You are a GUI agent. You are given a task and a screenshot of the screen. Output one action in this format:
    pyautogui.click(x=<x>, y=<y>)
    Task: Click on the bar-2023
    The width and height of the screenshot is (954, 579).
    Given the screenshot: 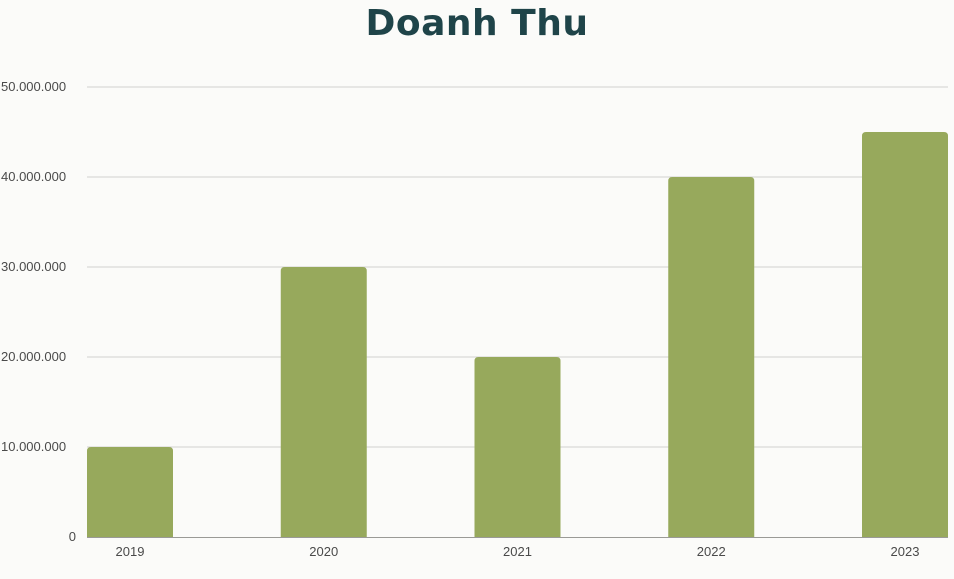 What is the action you would take?
    pyautogui.click(x=905, y=334)
    